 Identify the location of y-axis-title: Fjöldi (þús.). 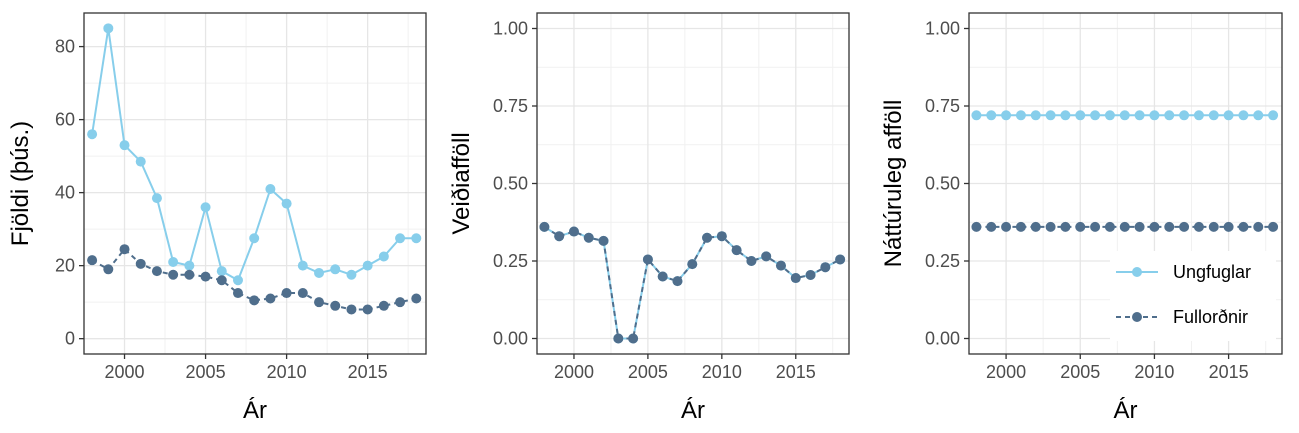
(20, 183).